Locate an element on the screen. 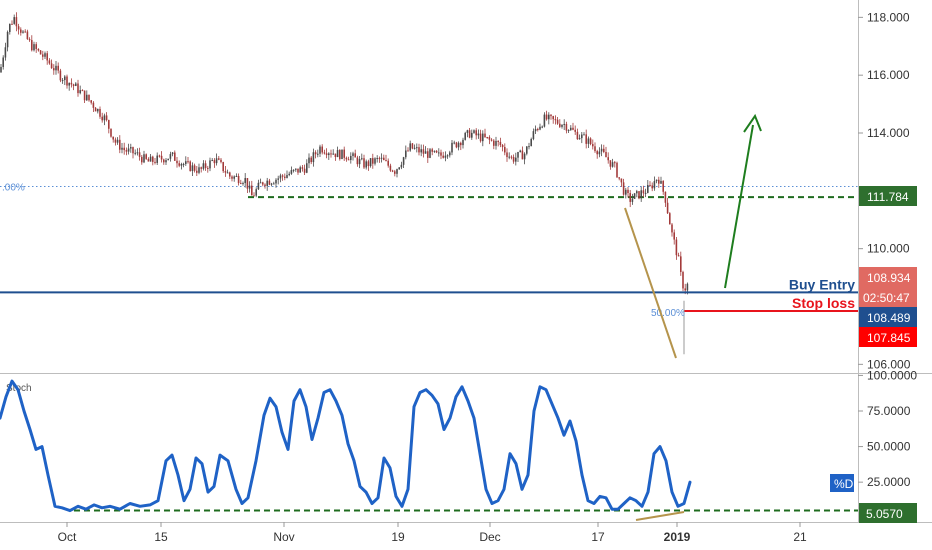 The width and height of the screenshot is (932, 550). time-tick-label: 17 is located at coordinates (598, 537).